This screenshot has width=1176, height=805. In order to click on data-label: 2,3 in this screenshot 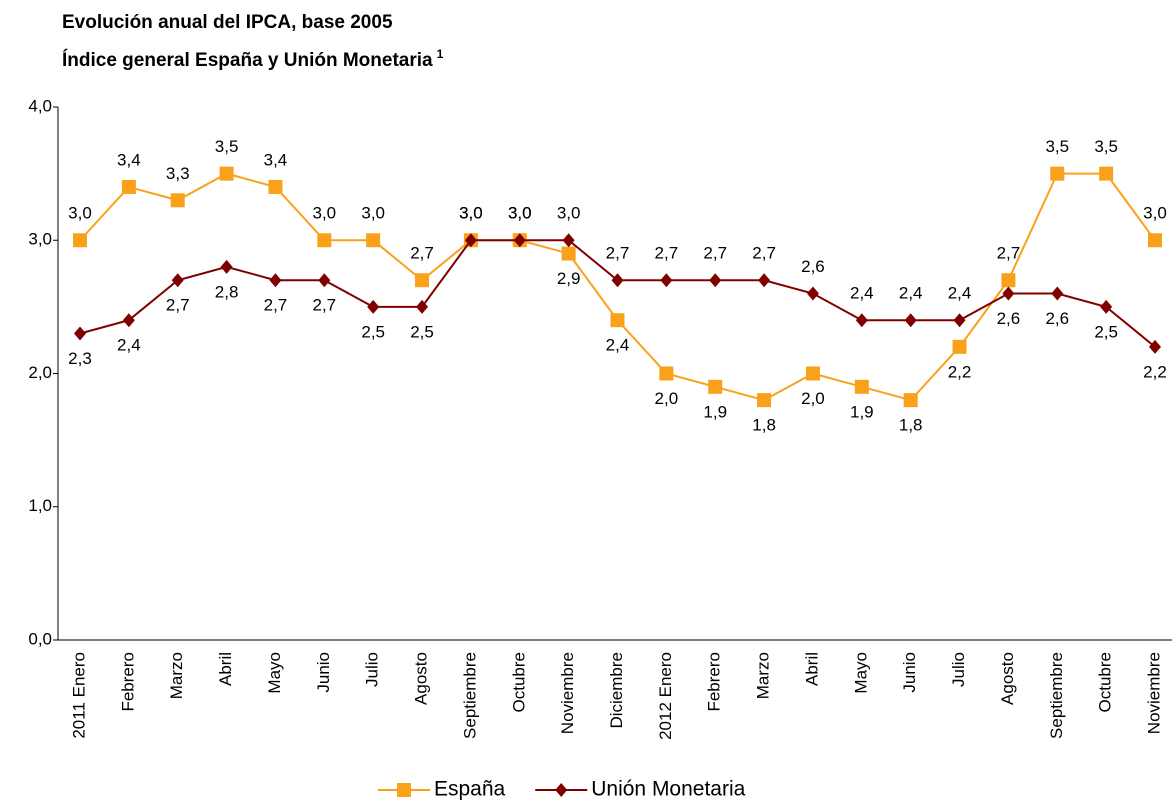, I will do `click(80, 358)`.